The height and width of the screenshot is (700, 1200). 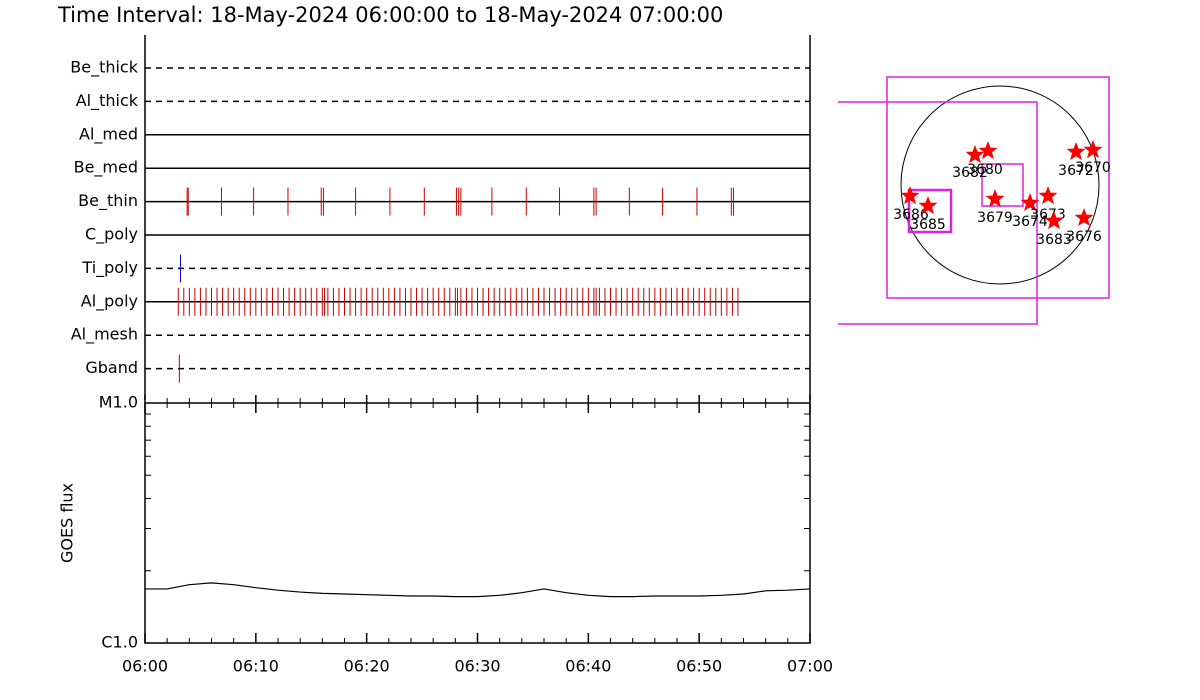 What do you see at coordinates (588, 666) in the screenshot?
I see `x-tick-label: 06:40` at bounding box center [588, 666].